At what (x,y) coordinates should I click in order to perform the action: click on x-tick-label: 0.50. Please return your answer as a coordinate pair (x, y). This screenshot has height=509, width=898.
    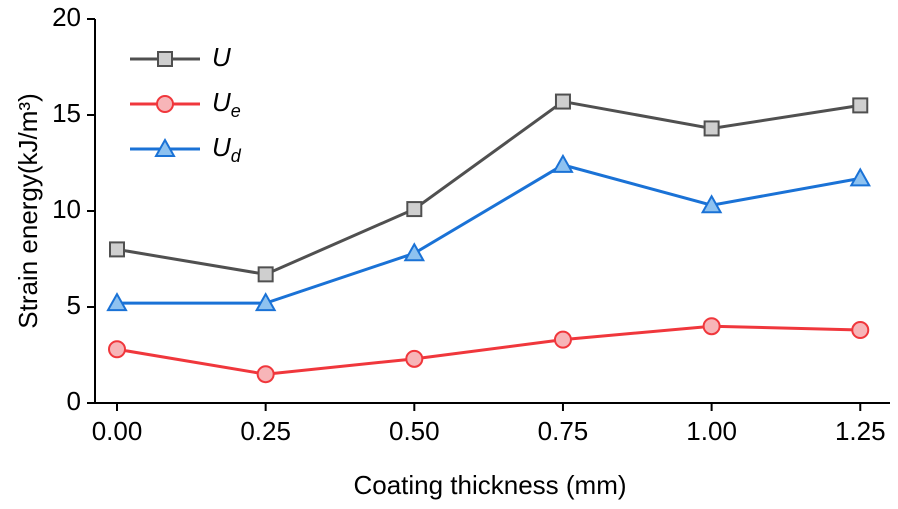
    Looking at the image, I should click on (414, 431).